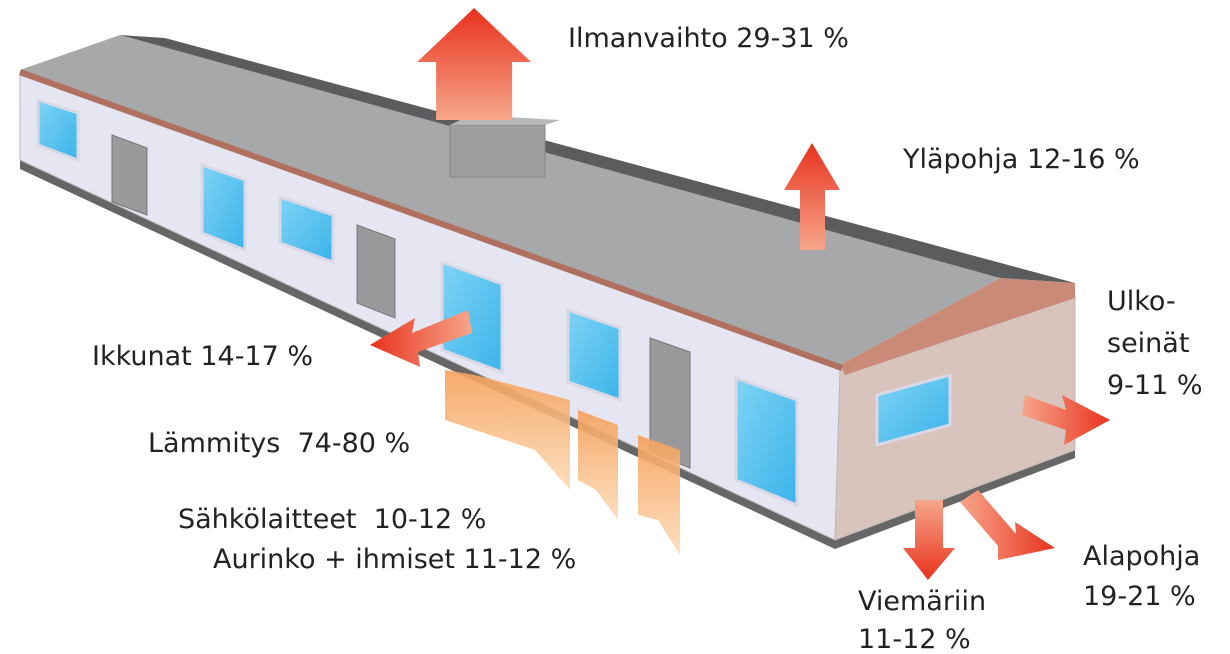 Image resolution: width=1230 pixels, height=654 pixels. Describe the element at coordinates (202, 356) in the screenshot. I see `label: Ikkunat 14-17 %` at that location.